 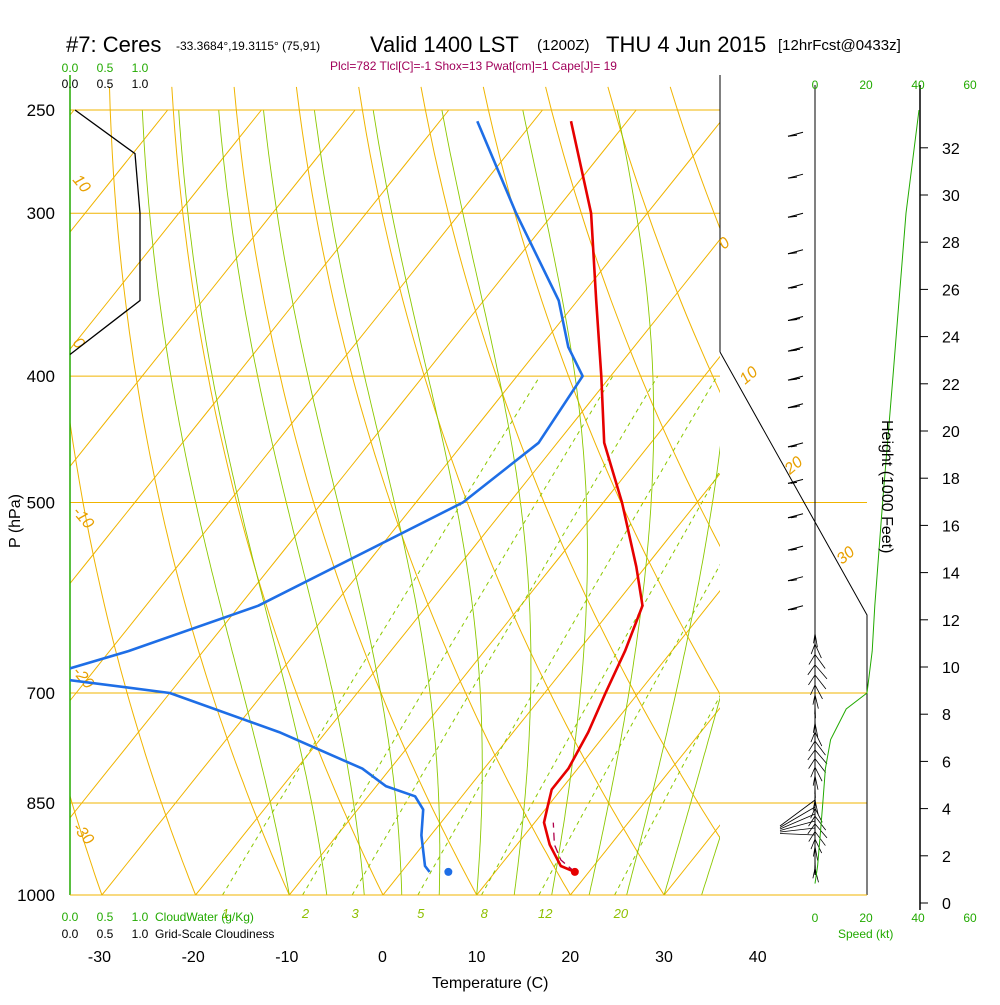 What do you see at coordinates (946, 715) in the screenshot?
I see `height-tick: 8` at bounding box center [946, 715].